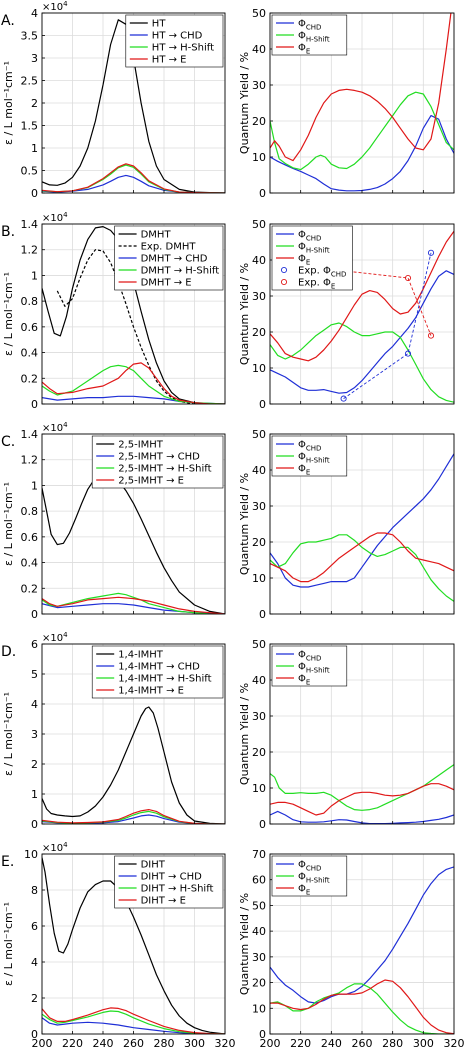  Describe the element at coordinates (183, 48) in the screenshot. I see `legend-entry: HT → H-Shift` at that location.